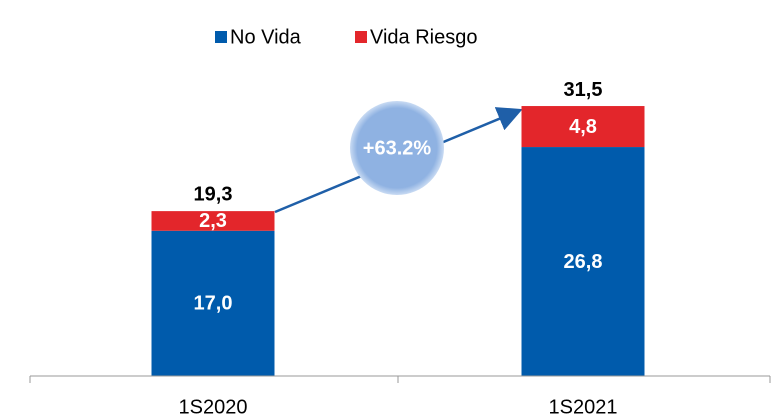  I want to click on value-label: 26,8, so click(583, 262).